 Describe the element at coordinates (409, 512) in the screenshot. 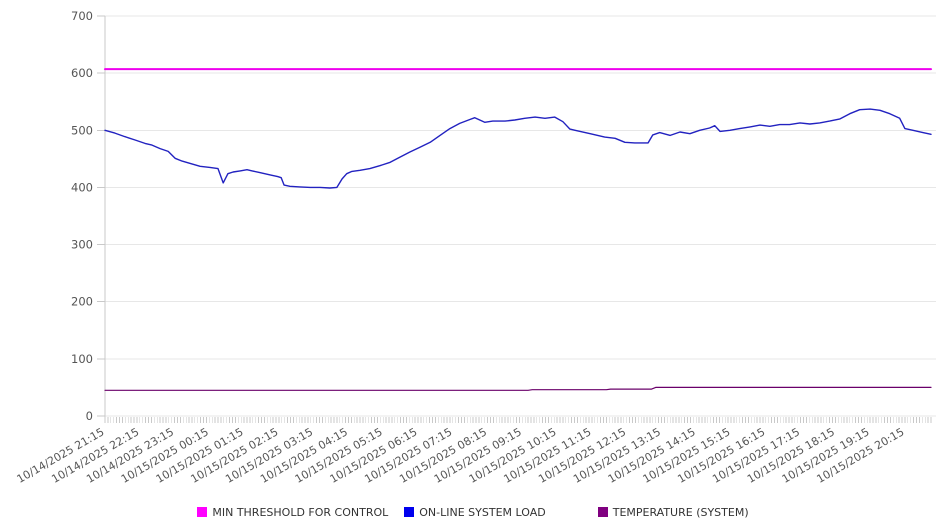

I see `system-load-swatch-icon` at that location.